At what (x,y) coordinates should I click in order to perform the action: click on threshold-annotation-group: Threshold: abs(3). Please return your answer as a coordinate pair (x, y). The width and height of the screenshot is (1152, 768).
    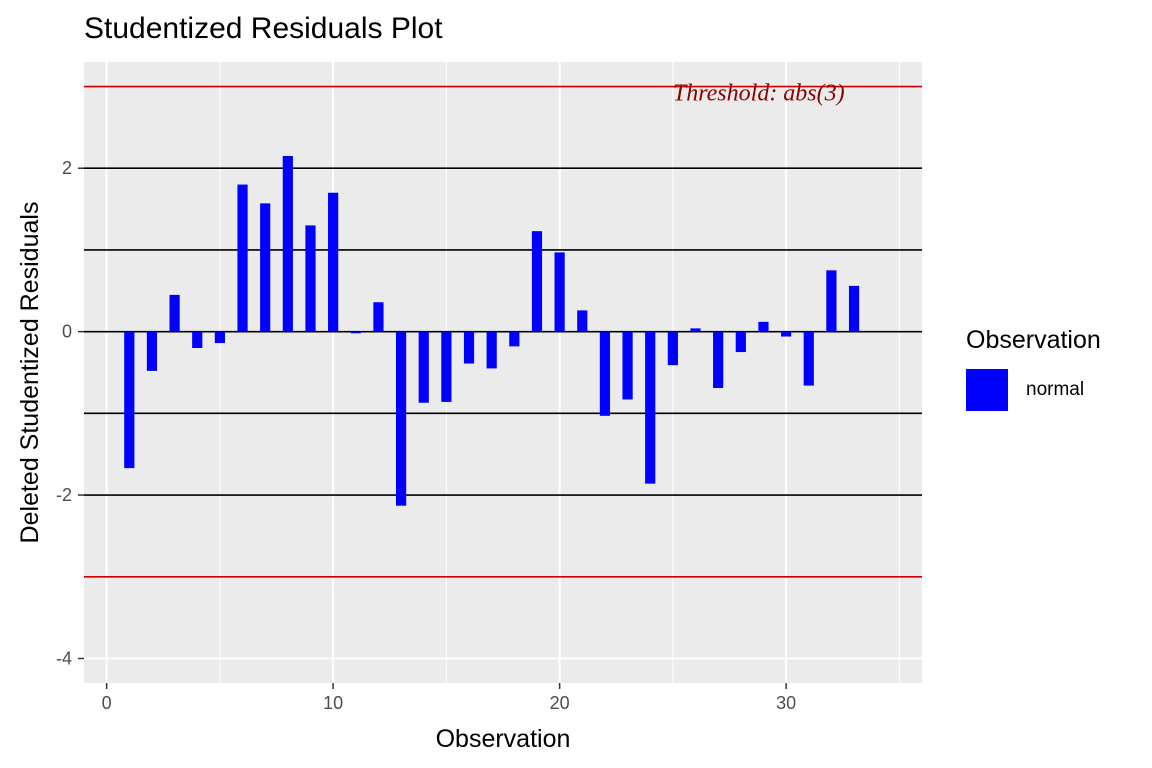
    Looking at the image, I should click on (759, 94).